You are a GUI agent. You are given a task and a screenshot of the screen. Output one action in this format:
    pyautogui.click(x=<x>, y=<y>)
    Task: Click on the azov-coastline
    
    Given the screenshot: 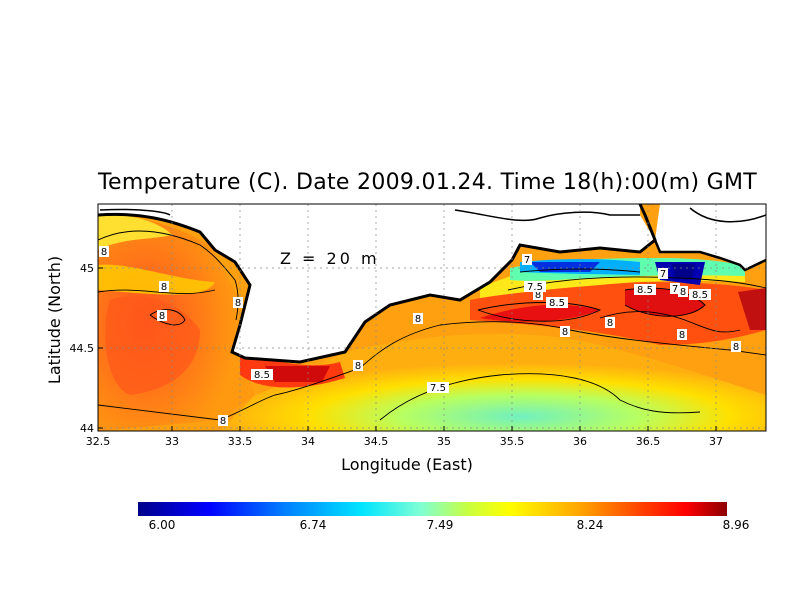 What is the action you would take?
    pyautogui.click(x=727, y=215)
    